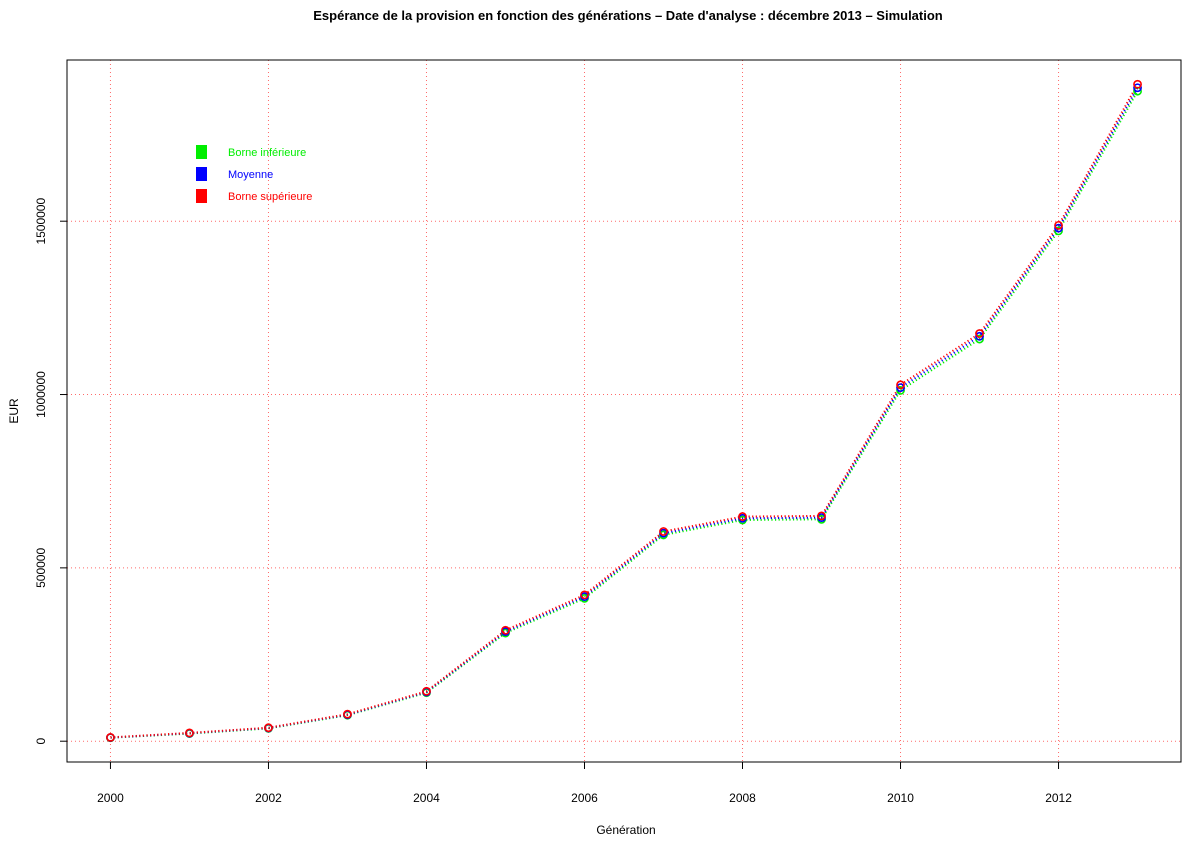 The width and height of the screenshot is (1183, 852). I want to click on x-tick-label: 2002, so click(268, 798).